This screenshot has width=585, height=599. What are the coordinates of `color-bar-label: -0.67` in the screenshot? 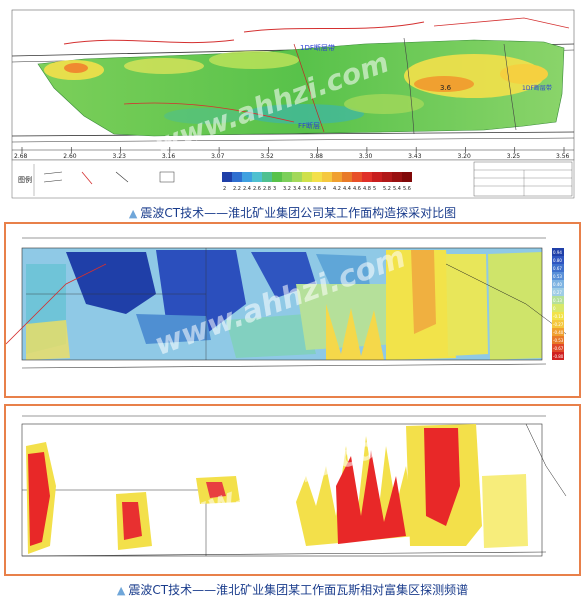 It's located at (558, 348).